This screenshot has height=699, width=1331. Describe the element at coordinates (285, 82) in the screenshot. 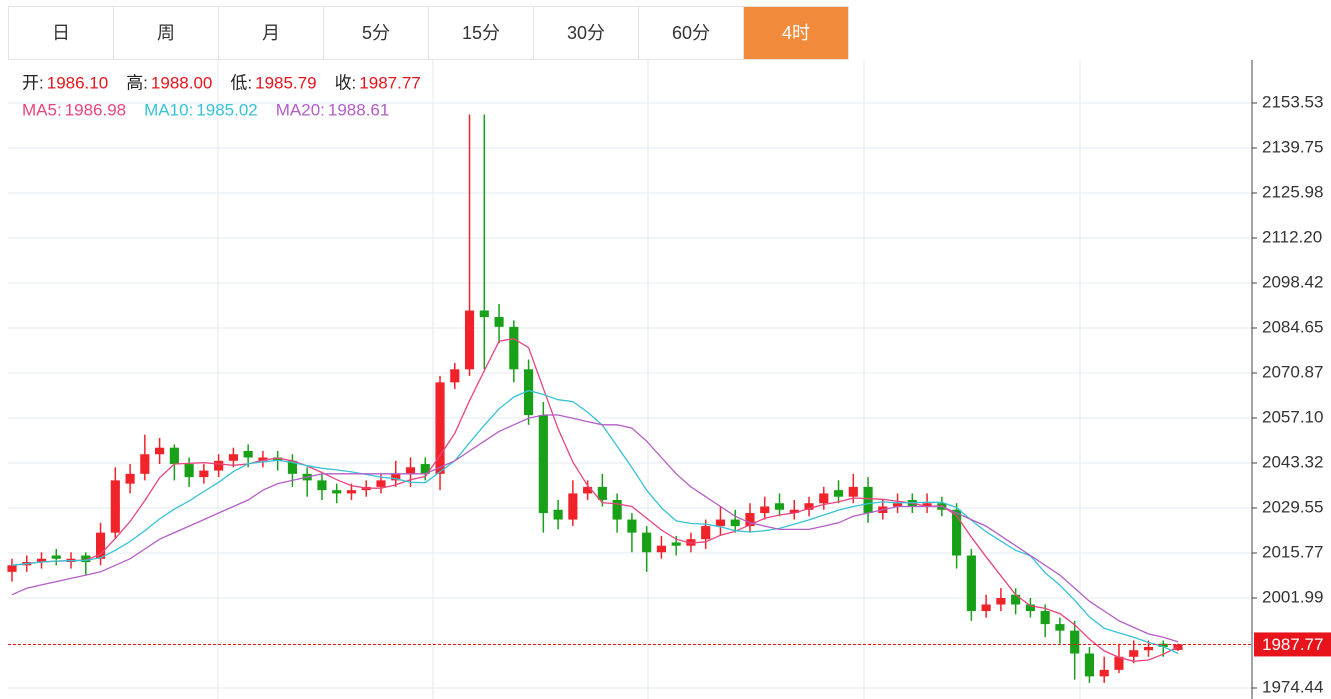

I see `header-value: 1985.79` at that location.